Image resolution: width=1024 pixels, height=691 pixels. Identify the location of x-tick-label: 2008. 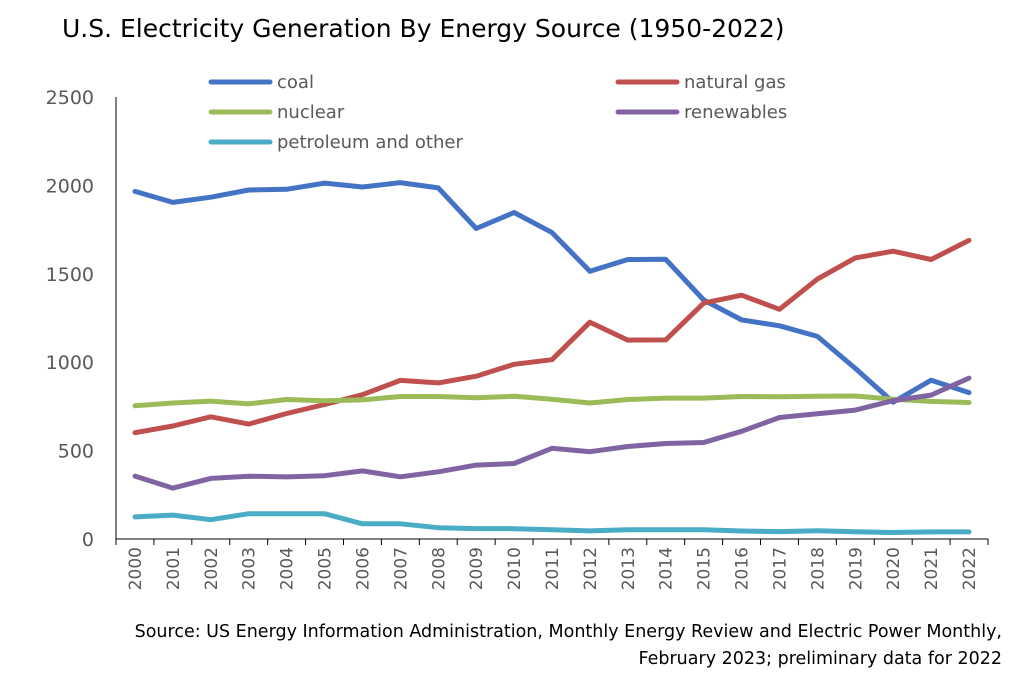
(439, 568).